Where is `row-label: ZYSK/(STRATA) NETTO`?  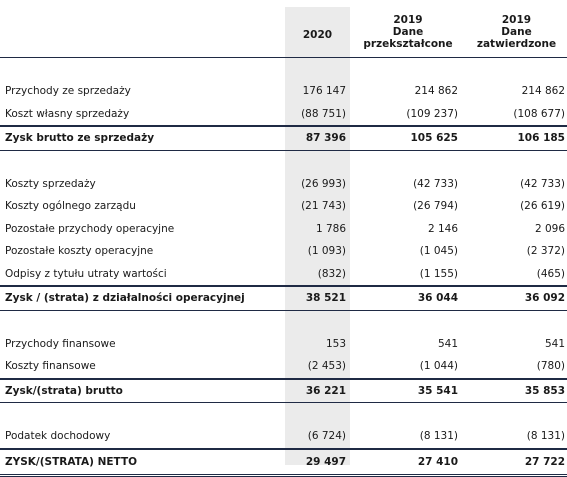
row-label: ZYSK/(STRATA) NETTO is located at coordinates (142, 462).